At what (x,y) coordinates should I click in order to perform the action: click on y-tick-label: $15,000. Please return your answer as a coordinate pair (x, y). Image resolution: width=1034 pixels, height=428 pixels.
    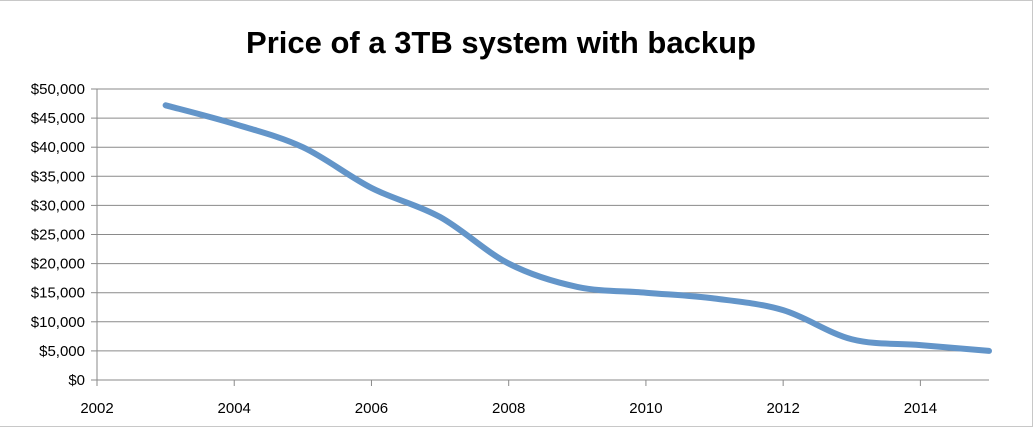
    Looking at the image, I should click on (58, 293).